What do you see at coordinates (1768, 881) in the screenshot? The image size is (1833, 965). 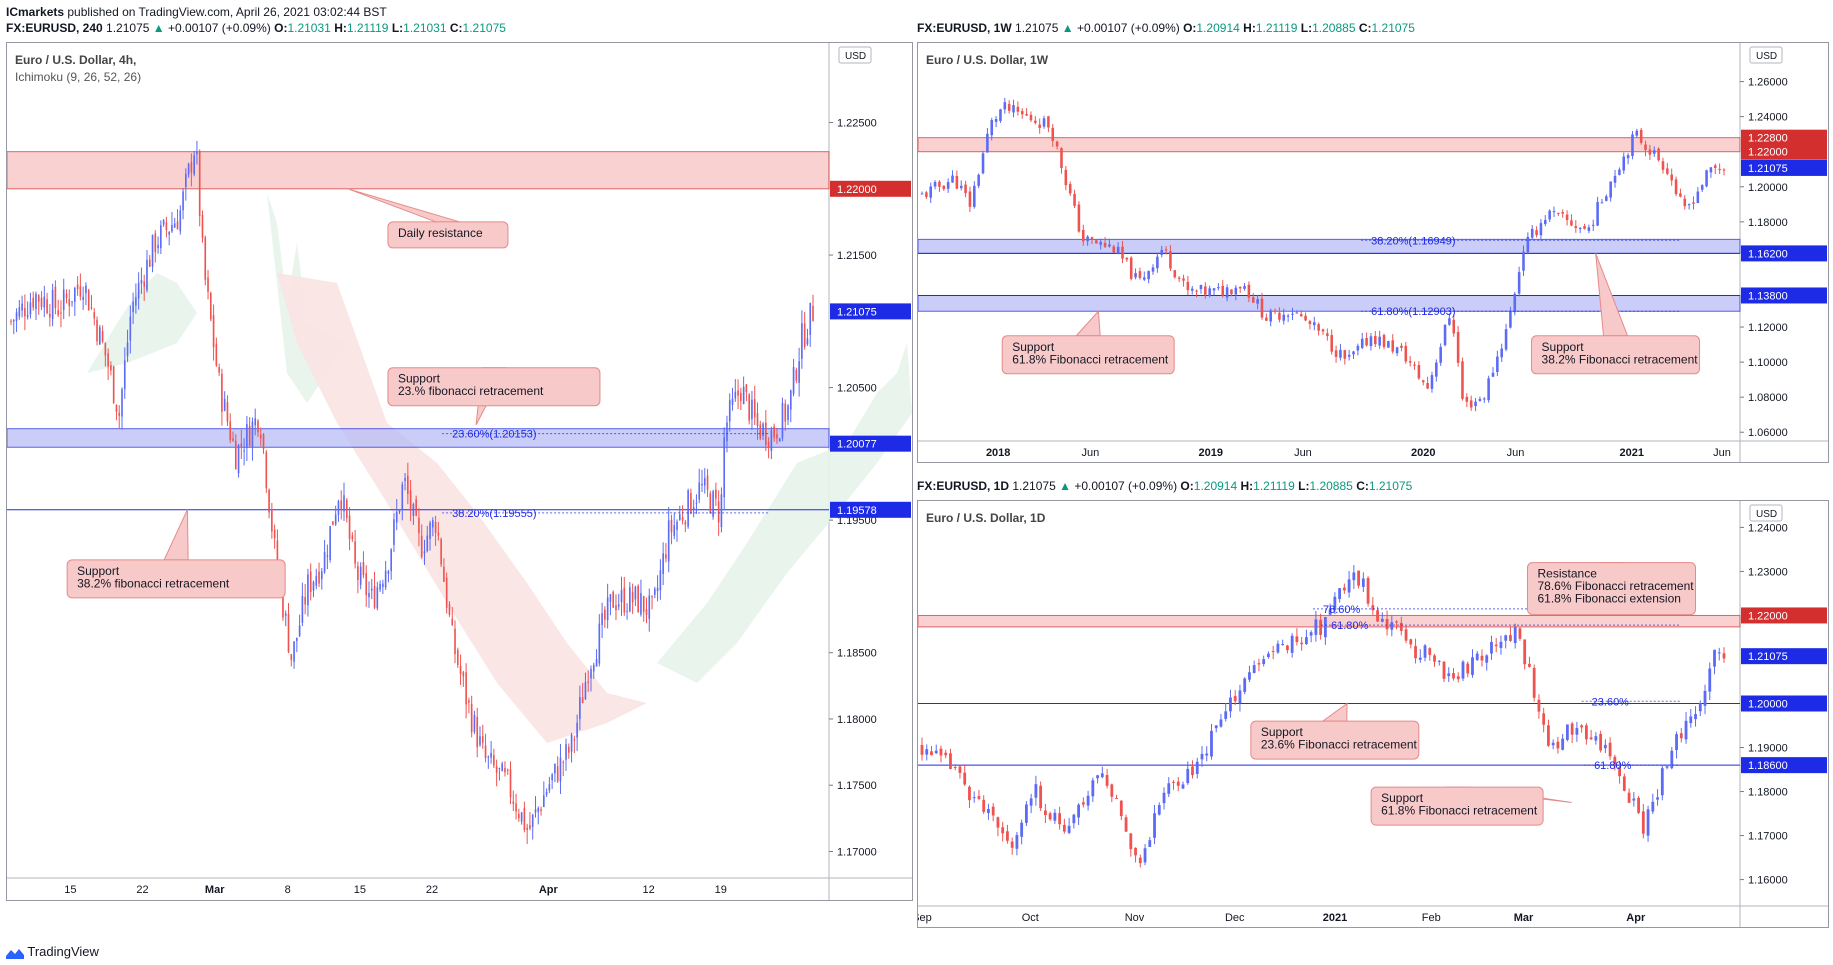 I see `y-tick-label: 1.16000` at bounding box center [1768, 881].